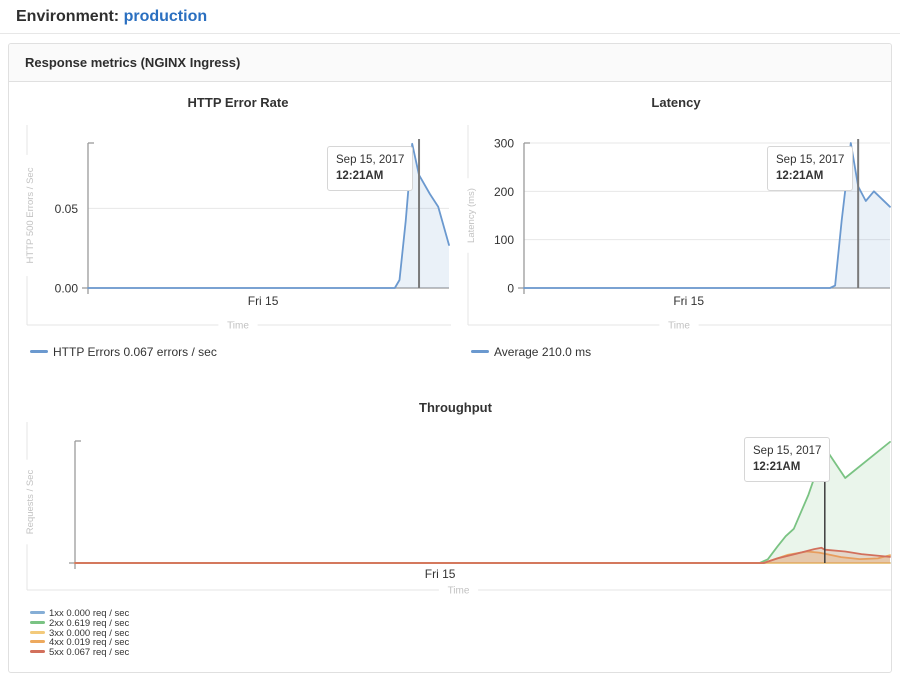  I want to click on environment-label: Environment:, so click(68, 16).